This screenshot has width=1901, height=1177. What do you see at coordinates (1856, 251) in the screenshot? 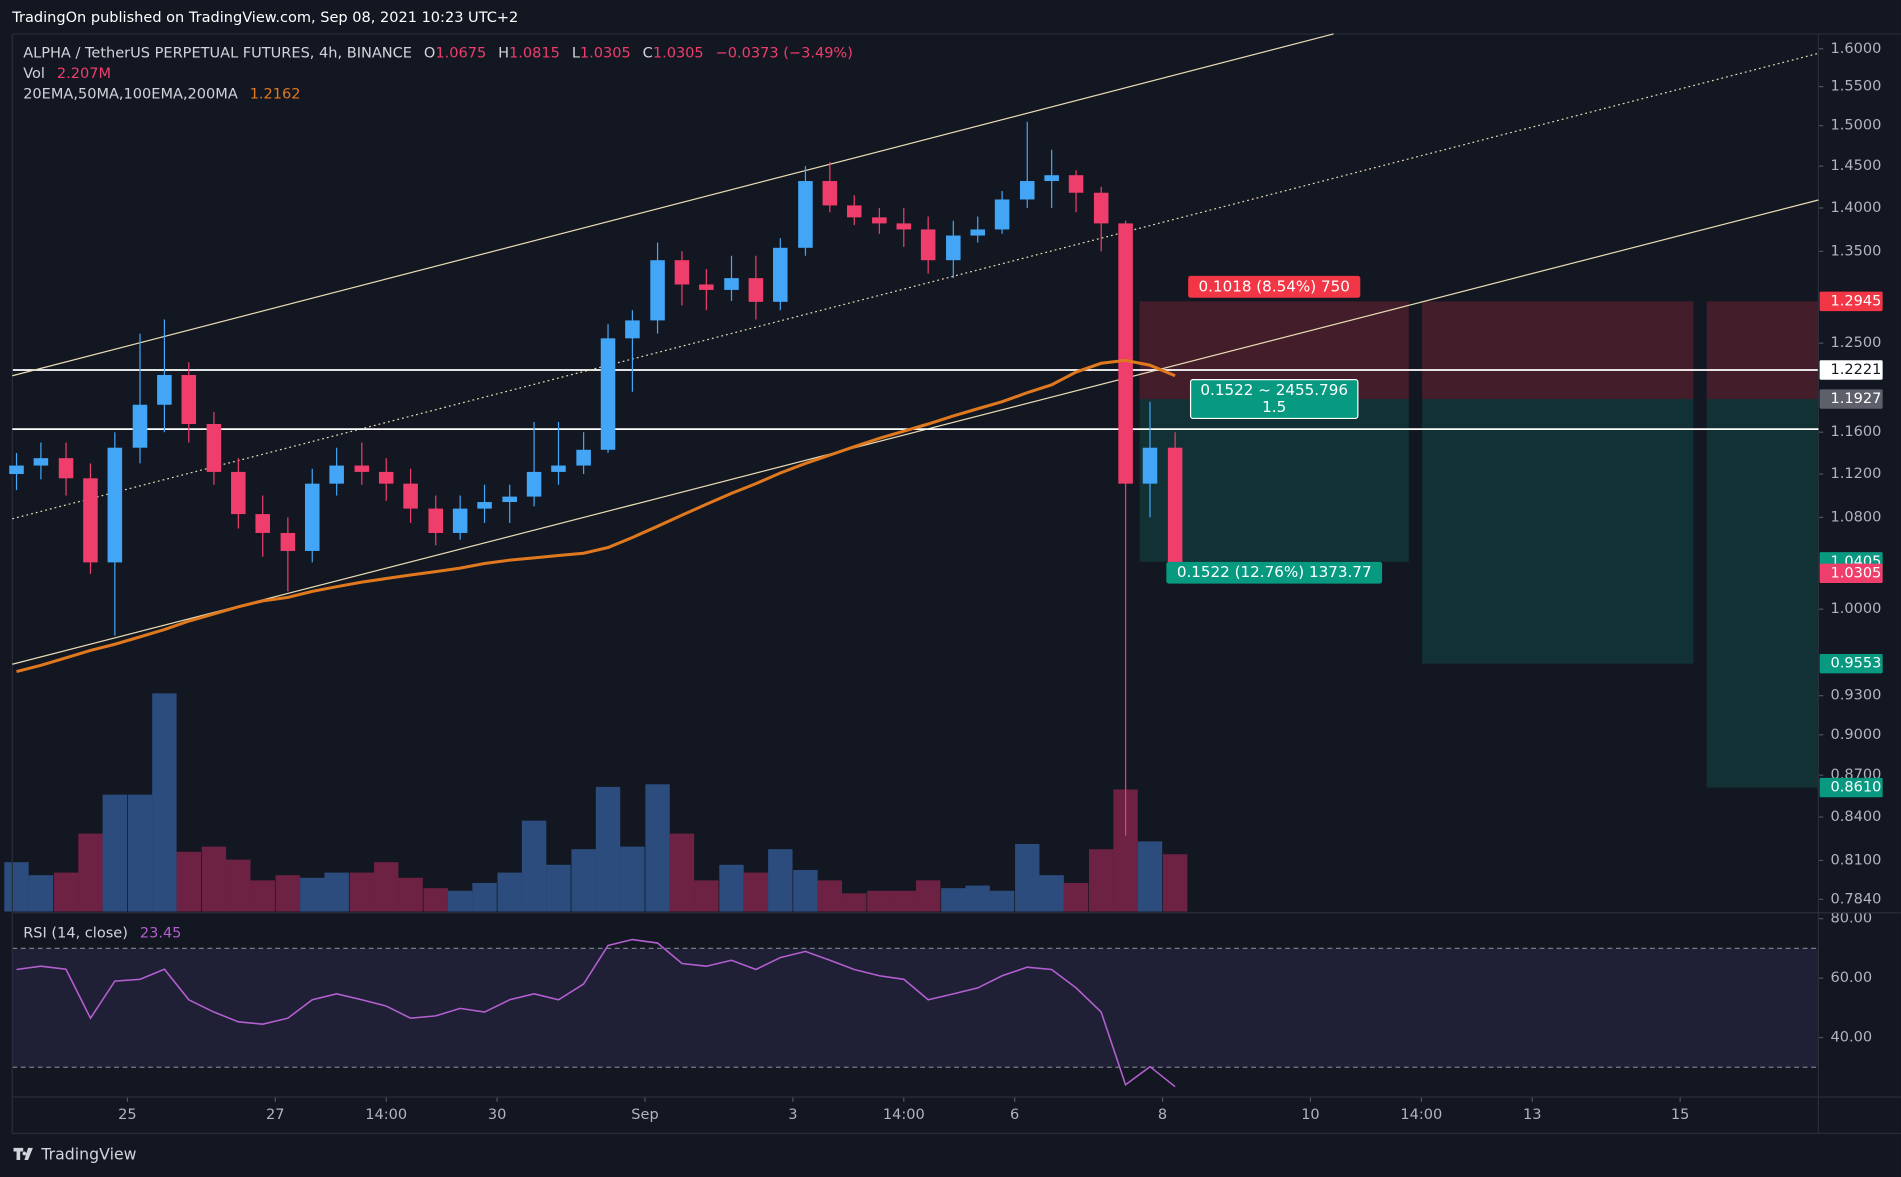
I see `y-tick-label: 1.3500` at bounding box center [1856, 251].